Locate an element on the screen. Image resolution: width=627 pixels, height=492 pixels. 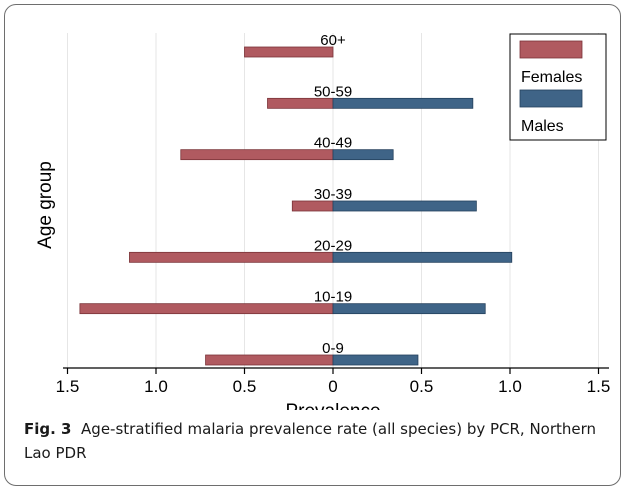
legend-swatch-males is located at coordinates (551, 98).